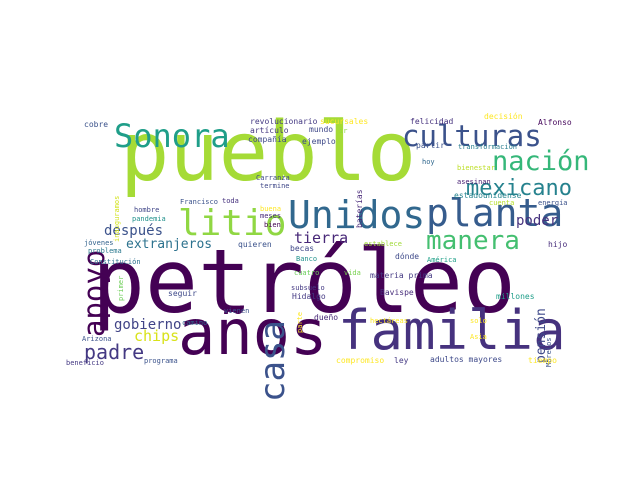  Describe the element at coordinates (115, 262) in the screenshot. I see `word-constitucion: Constitución` at that location.